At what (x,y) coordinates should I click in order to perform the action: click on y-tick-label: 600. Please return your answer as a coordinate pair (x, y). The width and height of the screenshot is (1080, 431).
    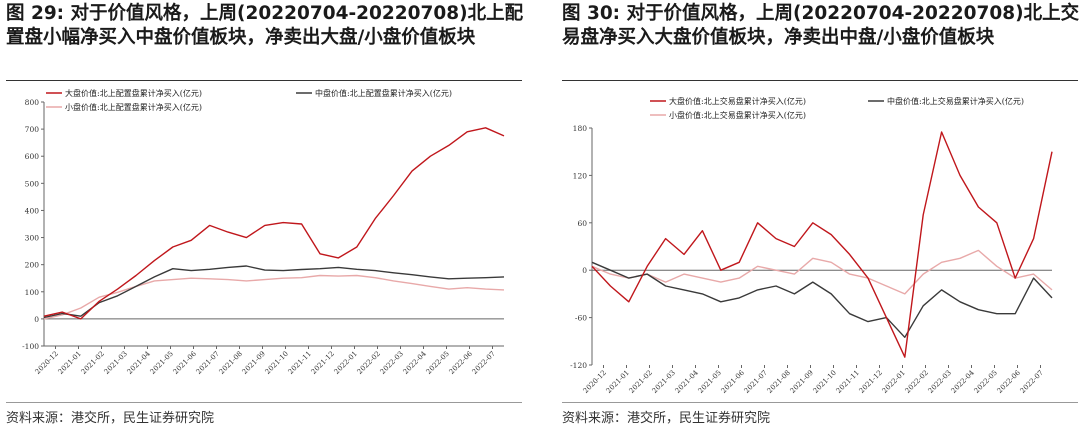
    Looking at the image, I should click on (32, 156).